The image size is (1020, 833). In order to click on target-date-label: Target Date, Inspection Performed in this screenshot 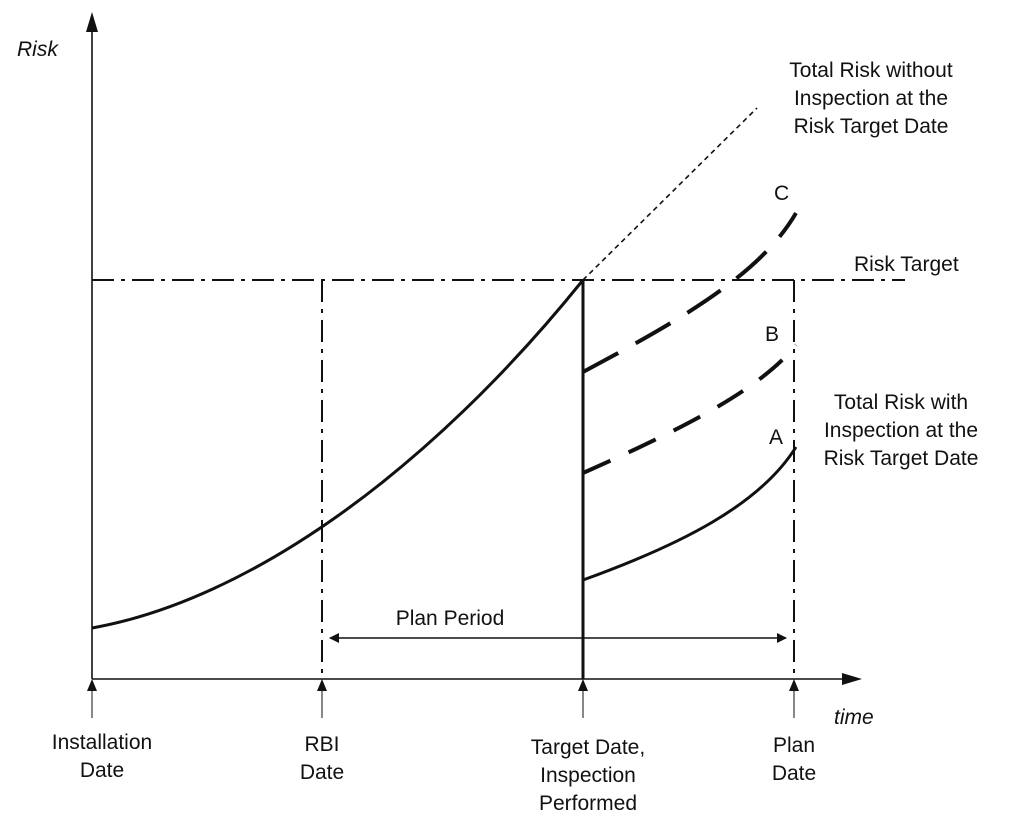, I will do `click(588, 775)`.